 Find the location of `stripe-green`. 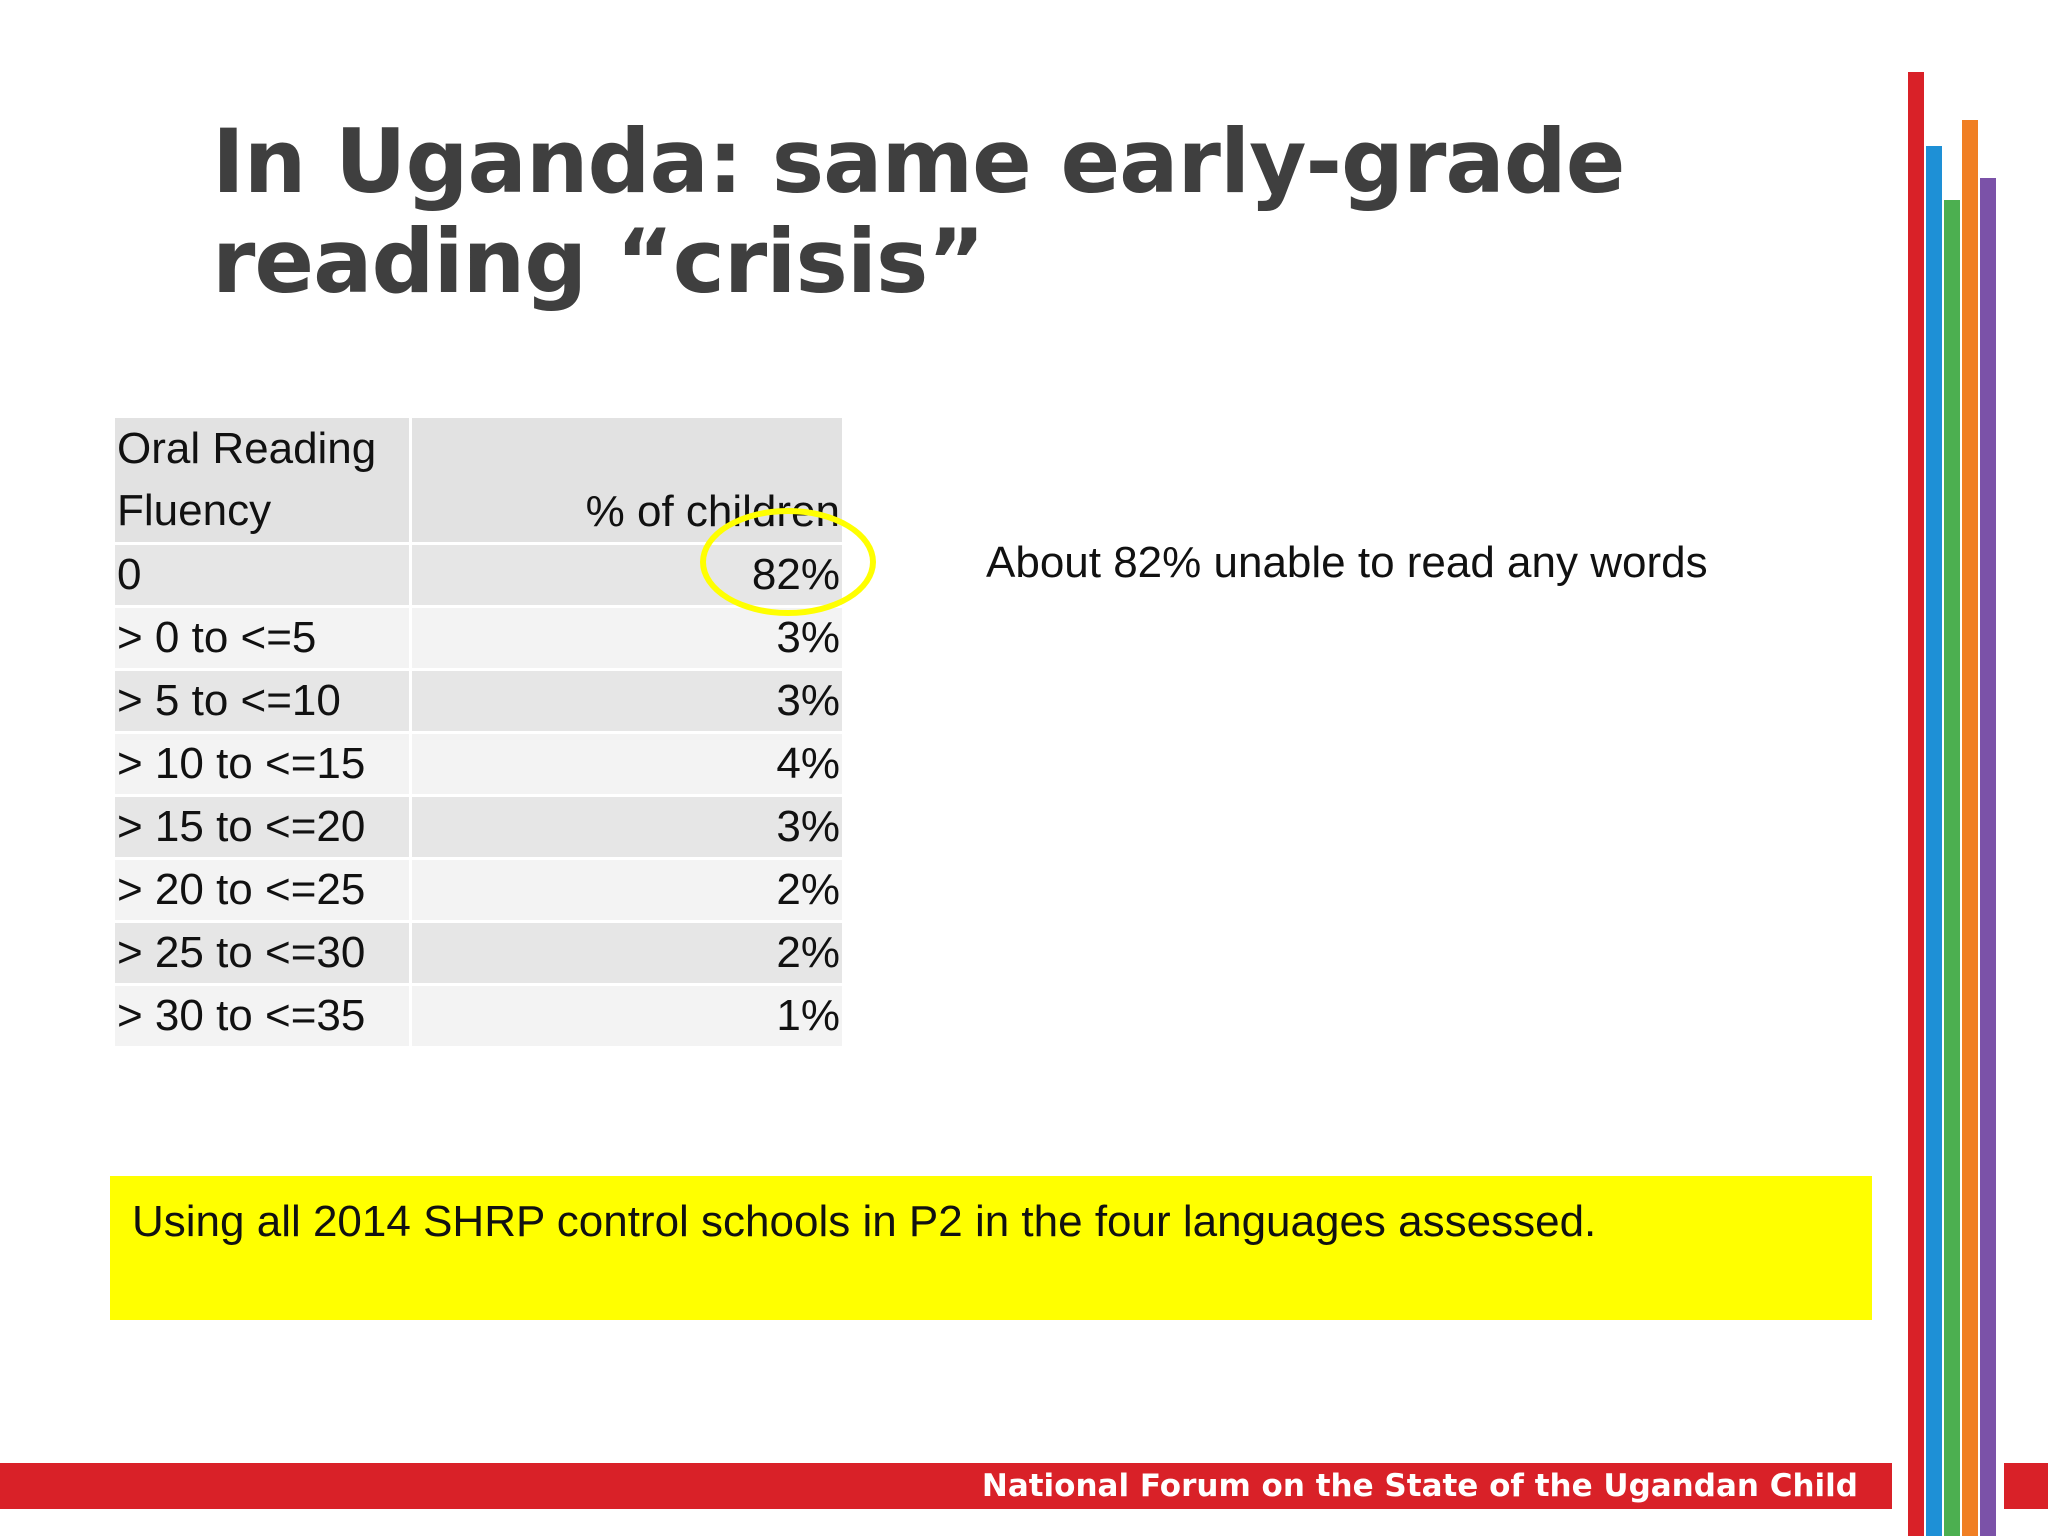

stripe-green is located at coordinates (1952, 868).